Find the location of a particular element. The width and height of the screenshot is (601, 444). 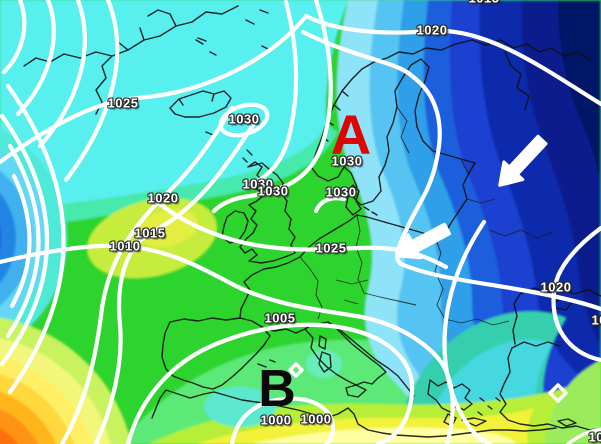

island-sicily is located at coordinates (356, 391).